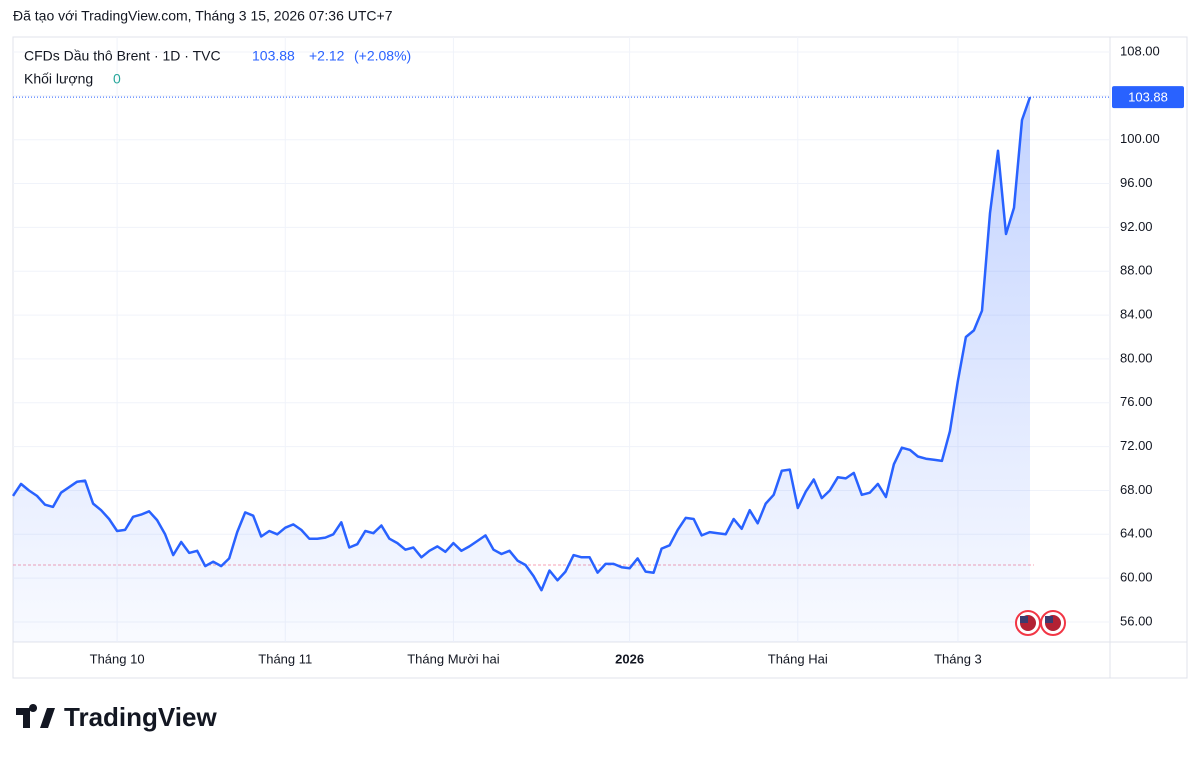 This screenshot has width=1200, height=759. I want to click on legend-title: CFDs Dầu thô Brent · 1D · TVC, so click(122, 56).